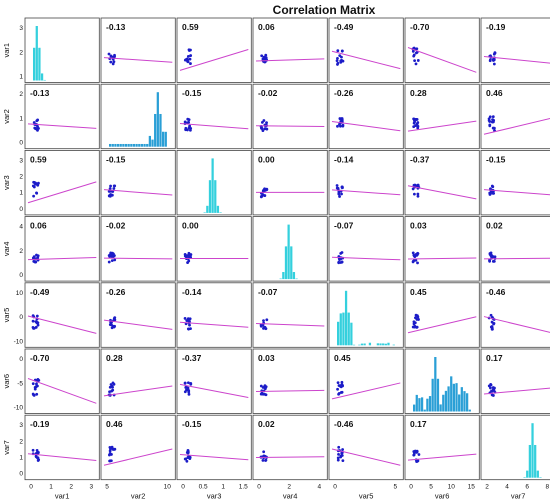  Describe the element at coordinates (324, 10) in the screenshot. I see `chart-title: Correlation Matrix` at that location.